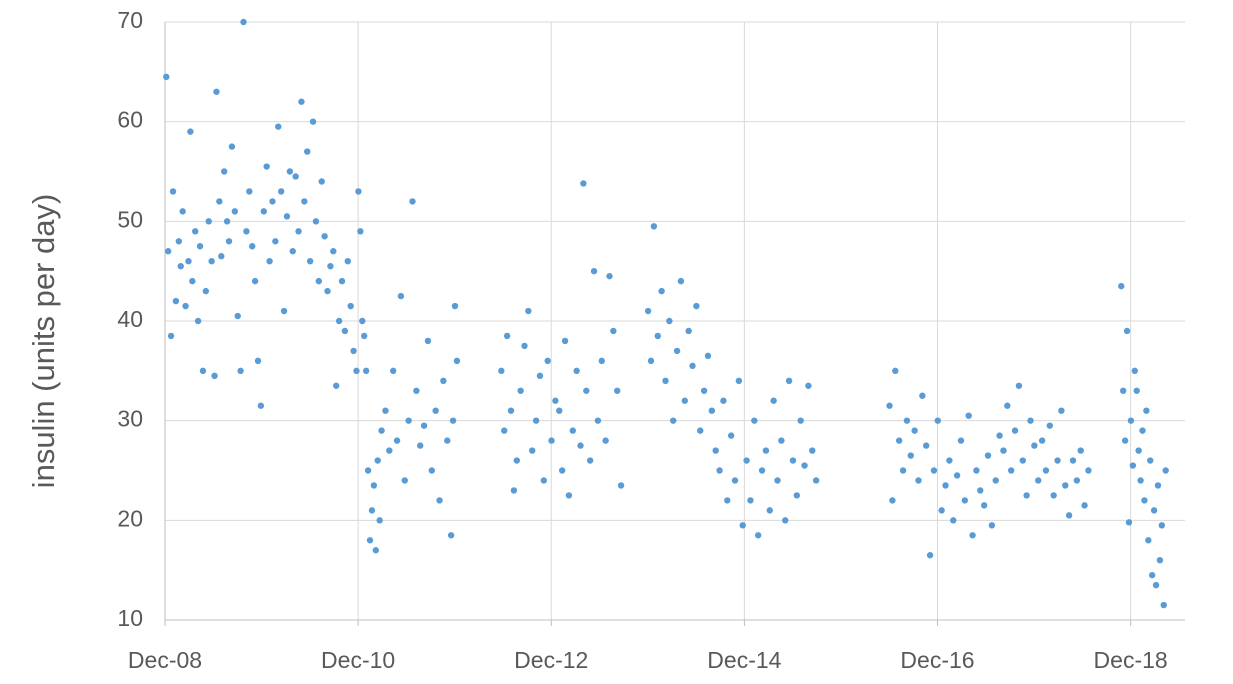 The height and width of the screenshot is (684, 1233). Describe the element at coordinates (165, 660) in the screenshot. I see `x-tick-label: Dec-08` at that location.